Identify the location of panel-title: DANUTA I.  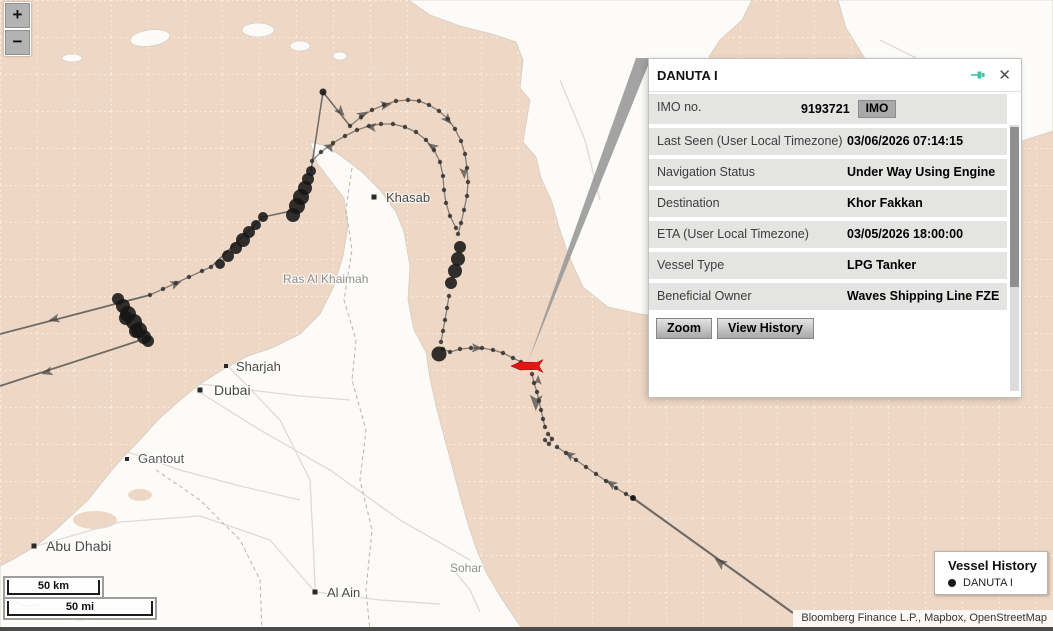
(687, 75).